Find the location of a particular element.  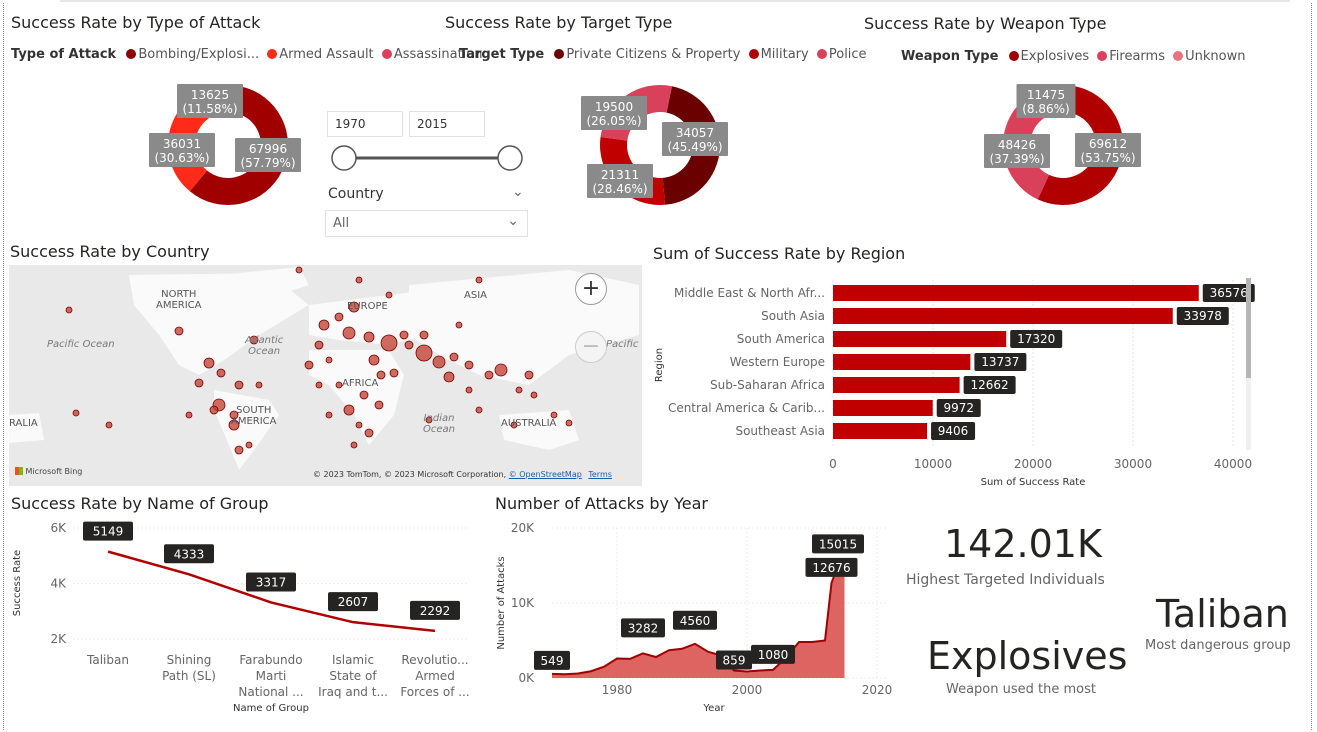

map-bubbles is located at coordinates (319, 360).